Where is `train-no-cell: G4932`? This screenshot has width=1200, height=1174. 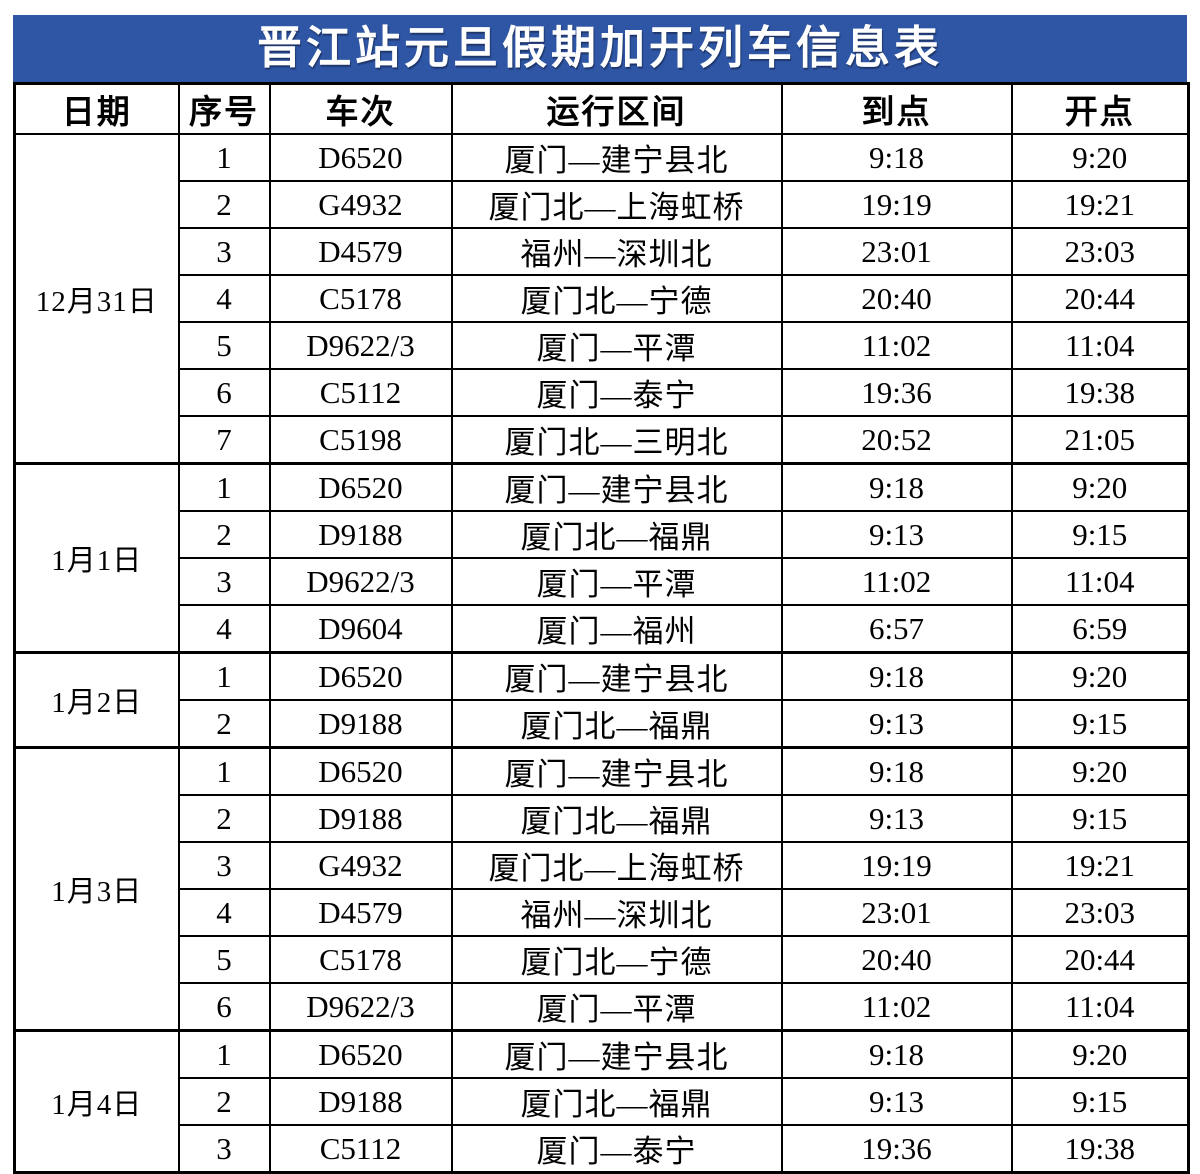 train-no-cell: G4932 is located at coordinates (360, 865).